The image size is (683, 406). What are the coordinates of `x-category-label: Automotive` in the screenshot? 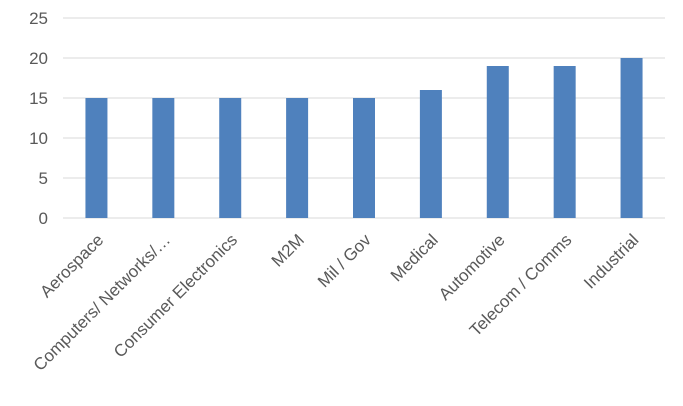 It's located at (472, 267).